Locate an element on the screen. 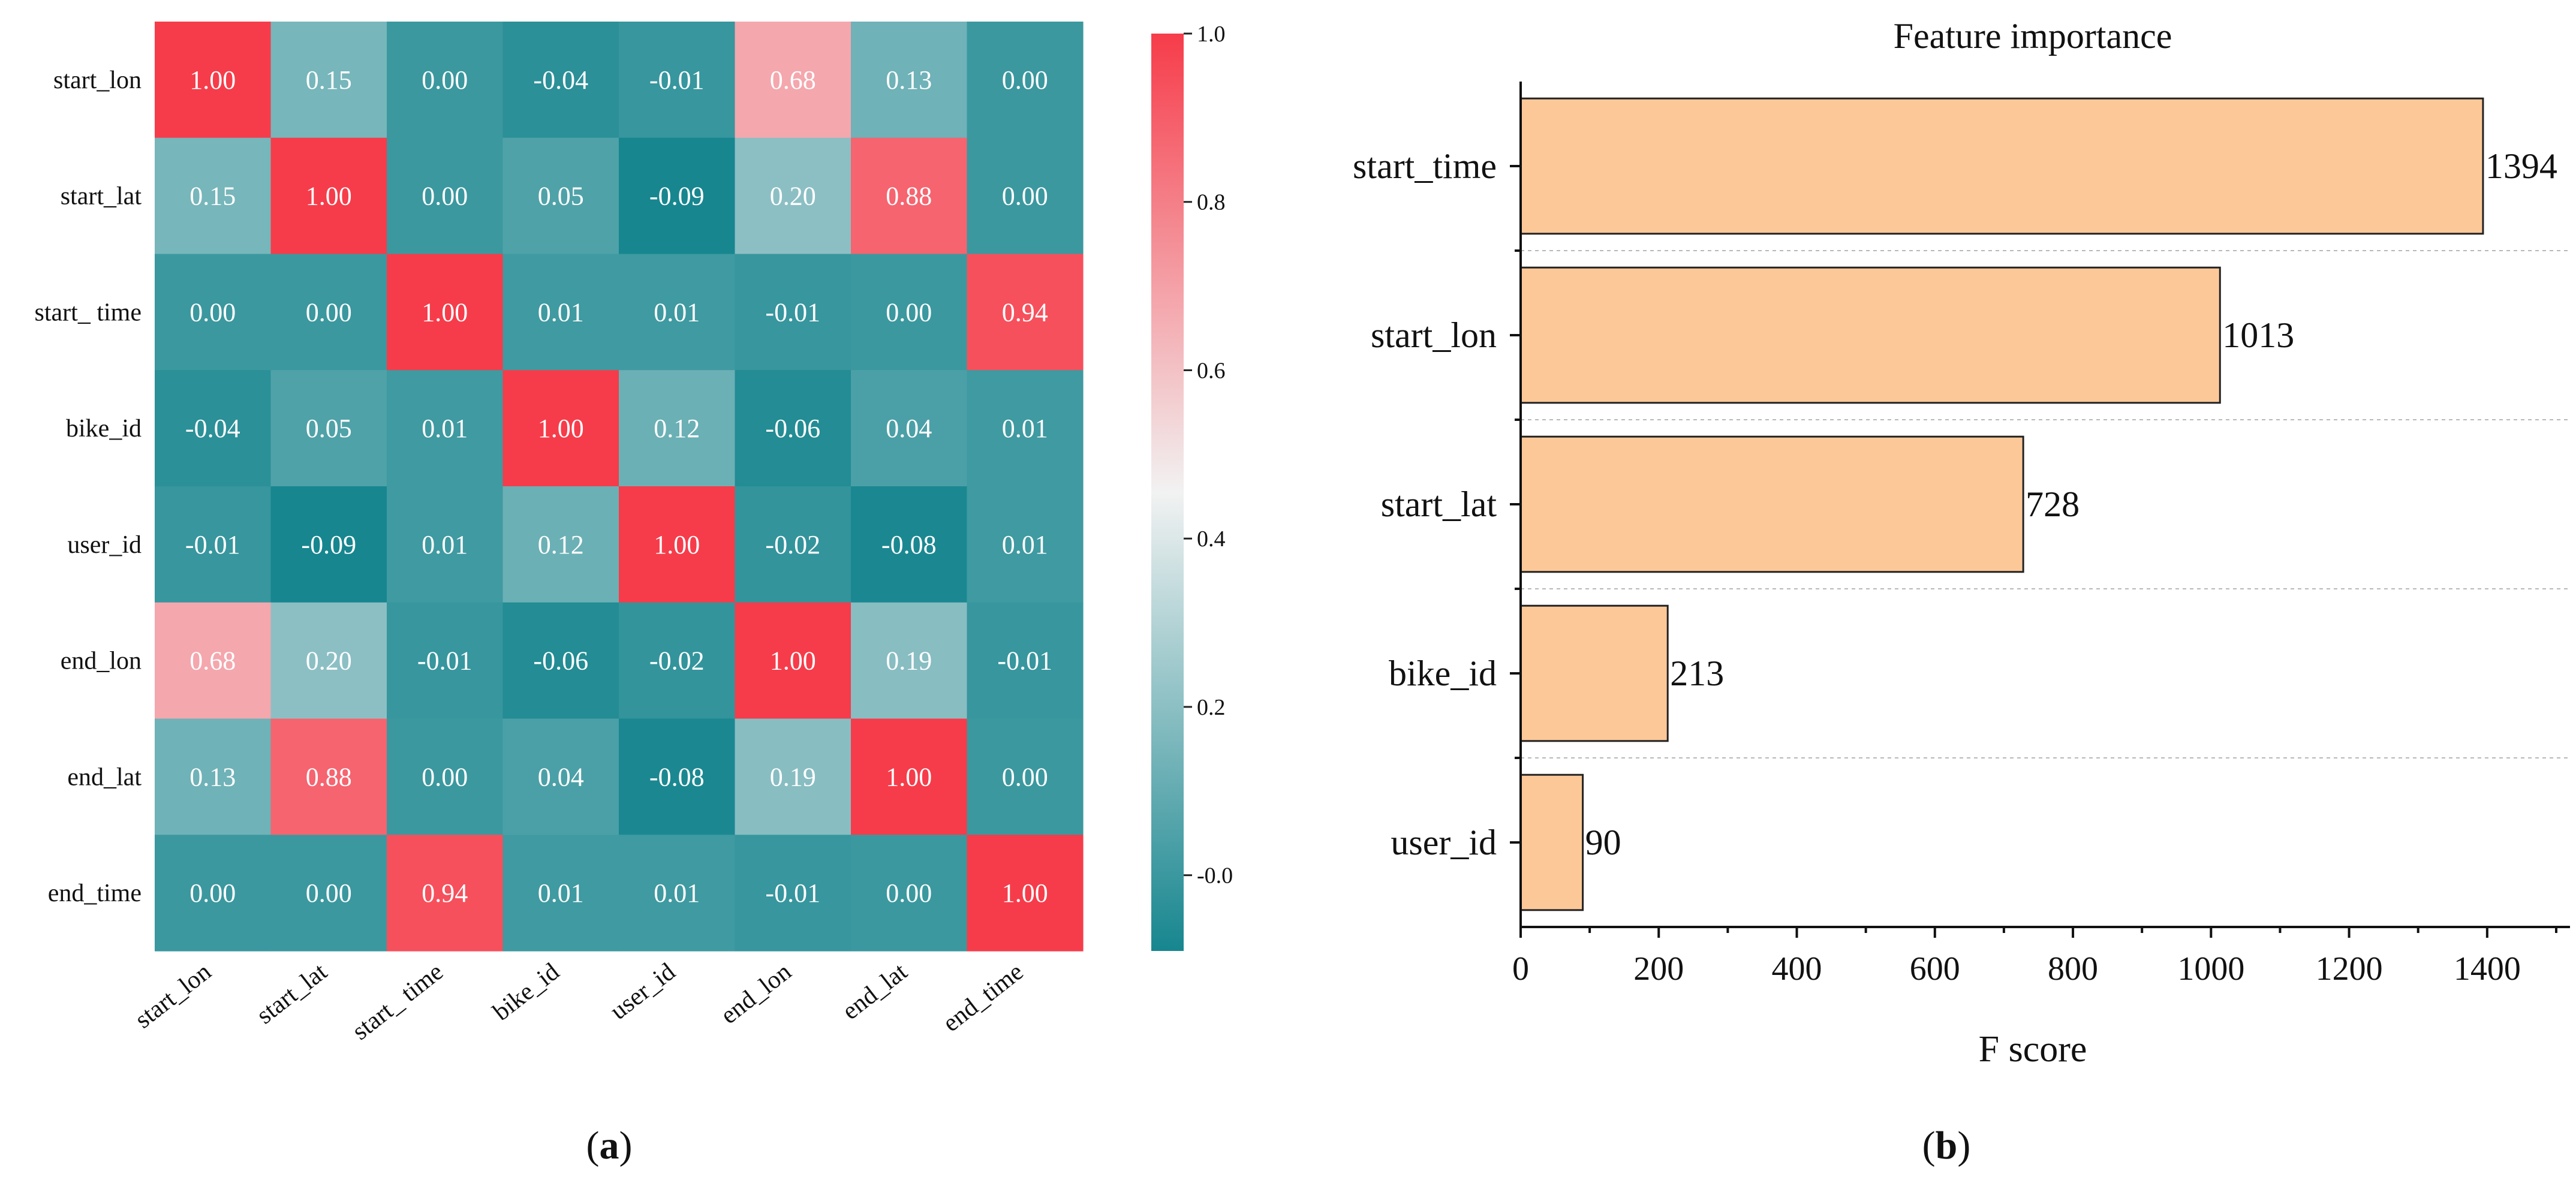  x-tick-label: 800 is located at coordinates (2073, 969).